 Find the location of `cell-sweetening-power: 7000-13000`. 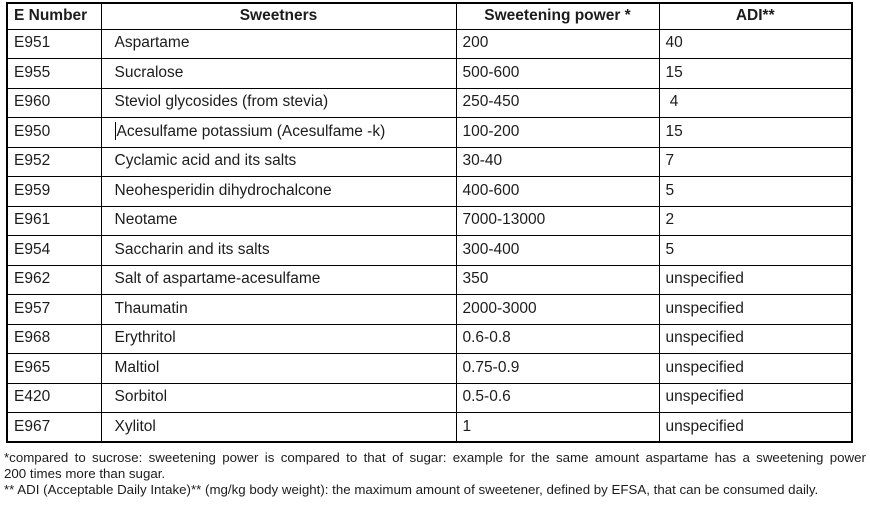

cell-sweetening-power: 7000-13000 is located at coordinates (557, 220).